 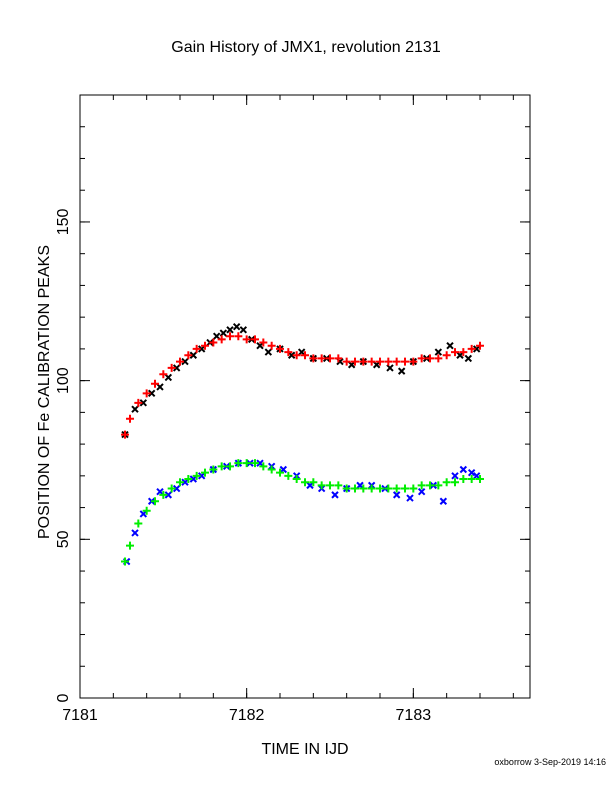 What do you see at coordinates (63, 697) in the screenshot?
I see `y-tick-label: 0` at bounding box center [63, 697].